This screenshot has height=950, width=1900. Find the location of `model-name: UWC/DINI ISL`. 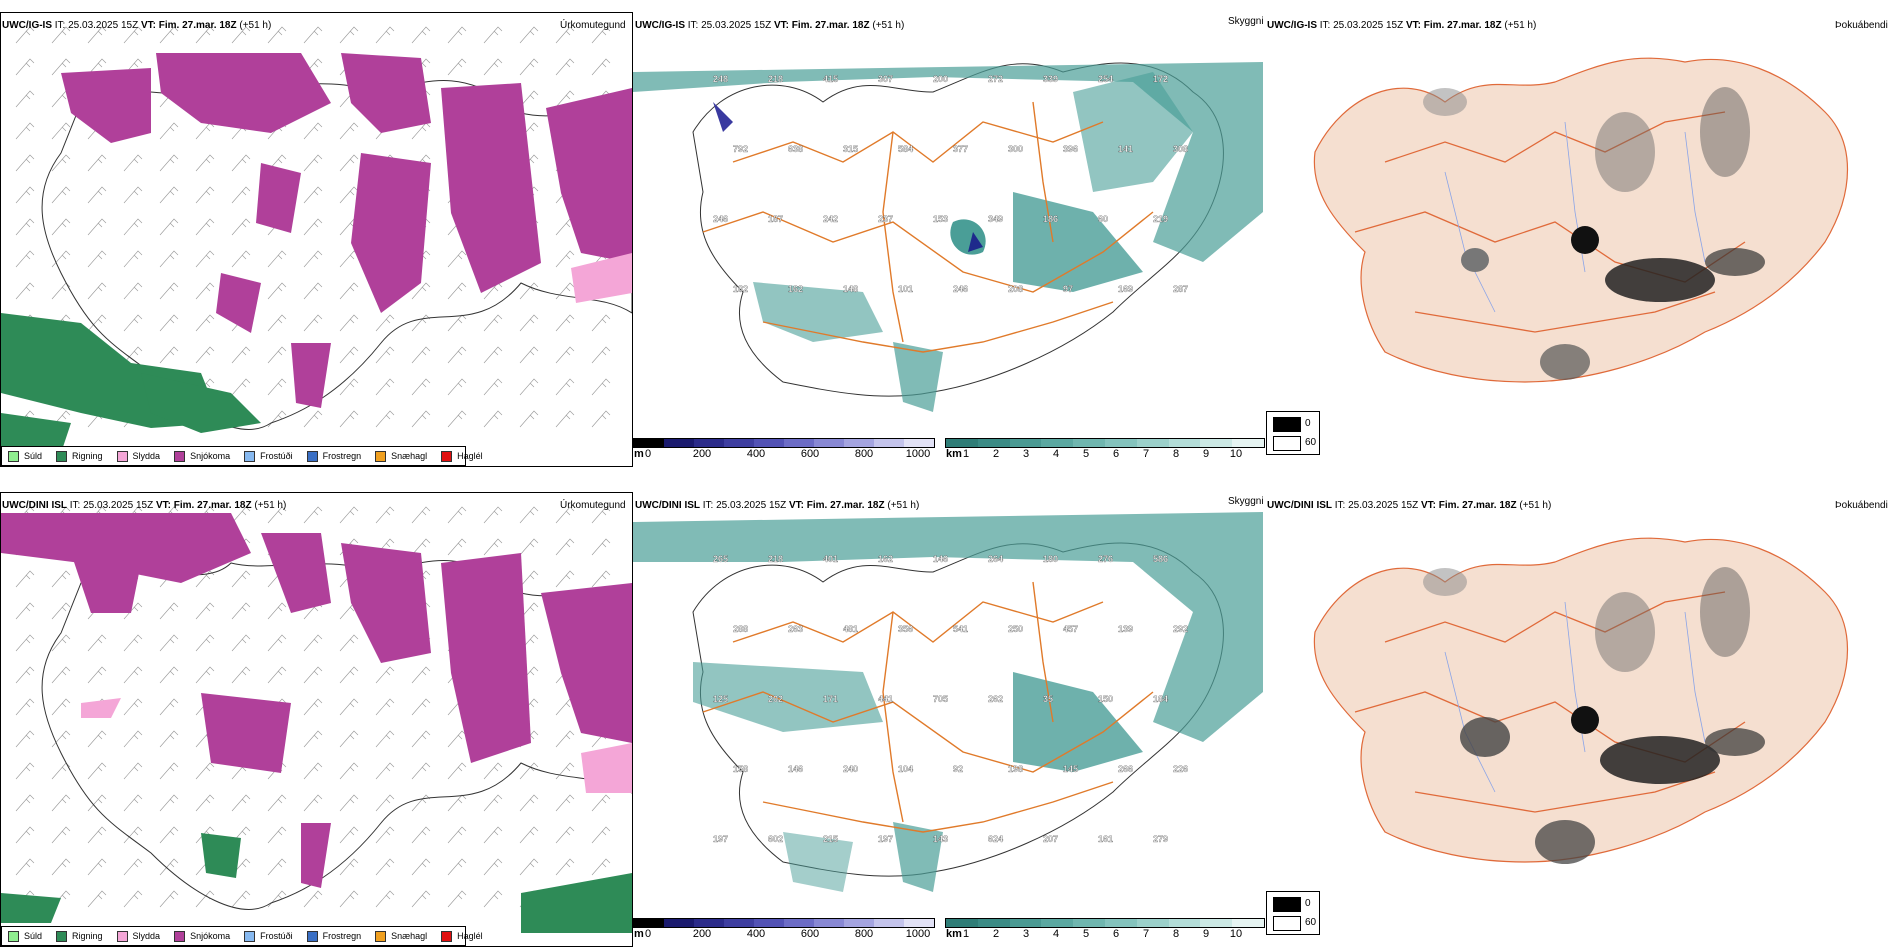

model-name: UWC/DINI ISL is located at coordinates (34, 505).